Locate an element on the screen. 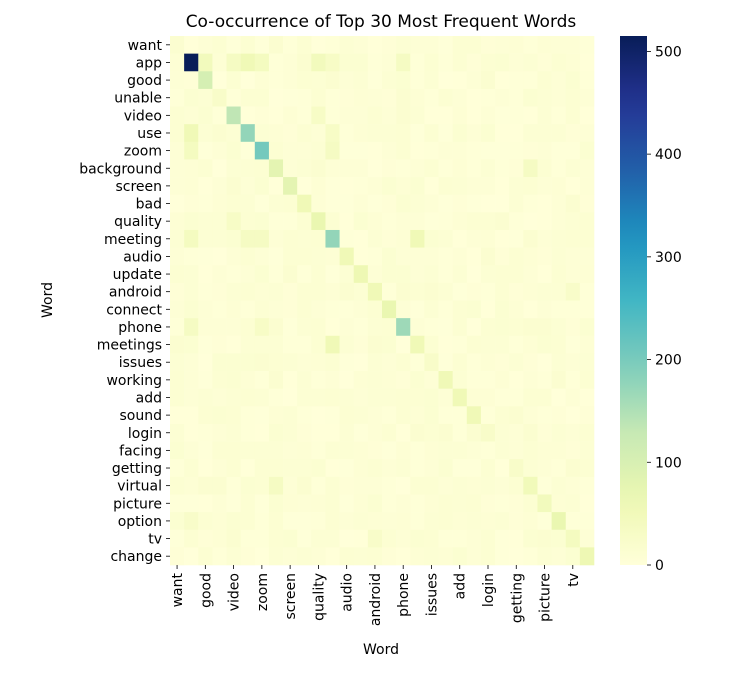 The height and width of the screenshot is (687, 746). x-tick-label: getting is located at coordinates (517, 598).